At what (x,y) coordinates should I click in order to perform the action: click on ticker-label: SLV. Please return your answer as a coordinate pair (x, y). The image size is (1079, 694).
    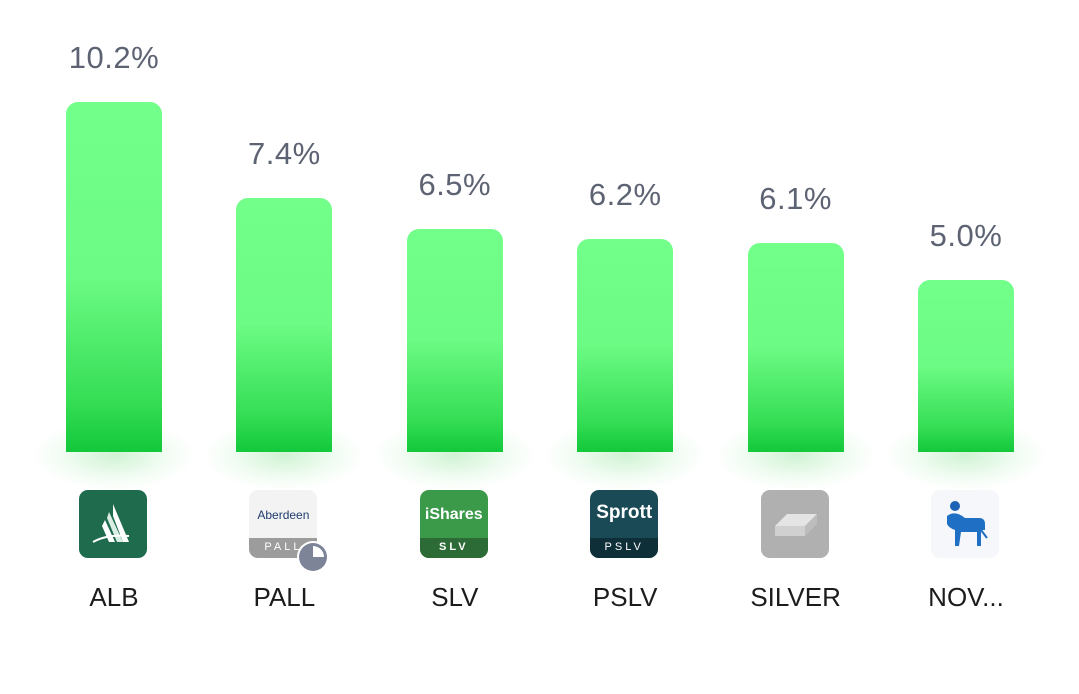
    Looking at the image, I should click on (455, 597).